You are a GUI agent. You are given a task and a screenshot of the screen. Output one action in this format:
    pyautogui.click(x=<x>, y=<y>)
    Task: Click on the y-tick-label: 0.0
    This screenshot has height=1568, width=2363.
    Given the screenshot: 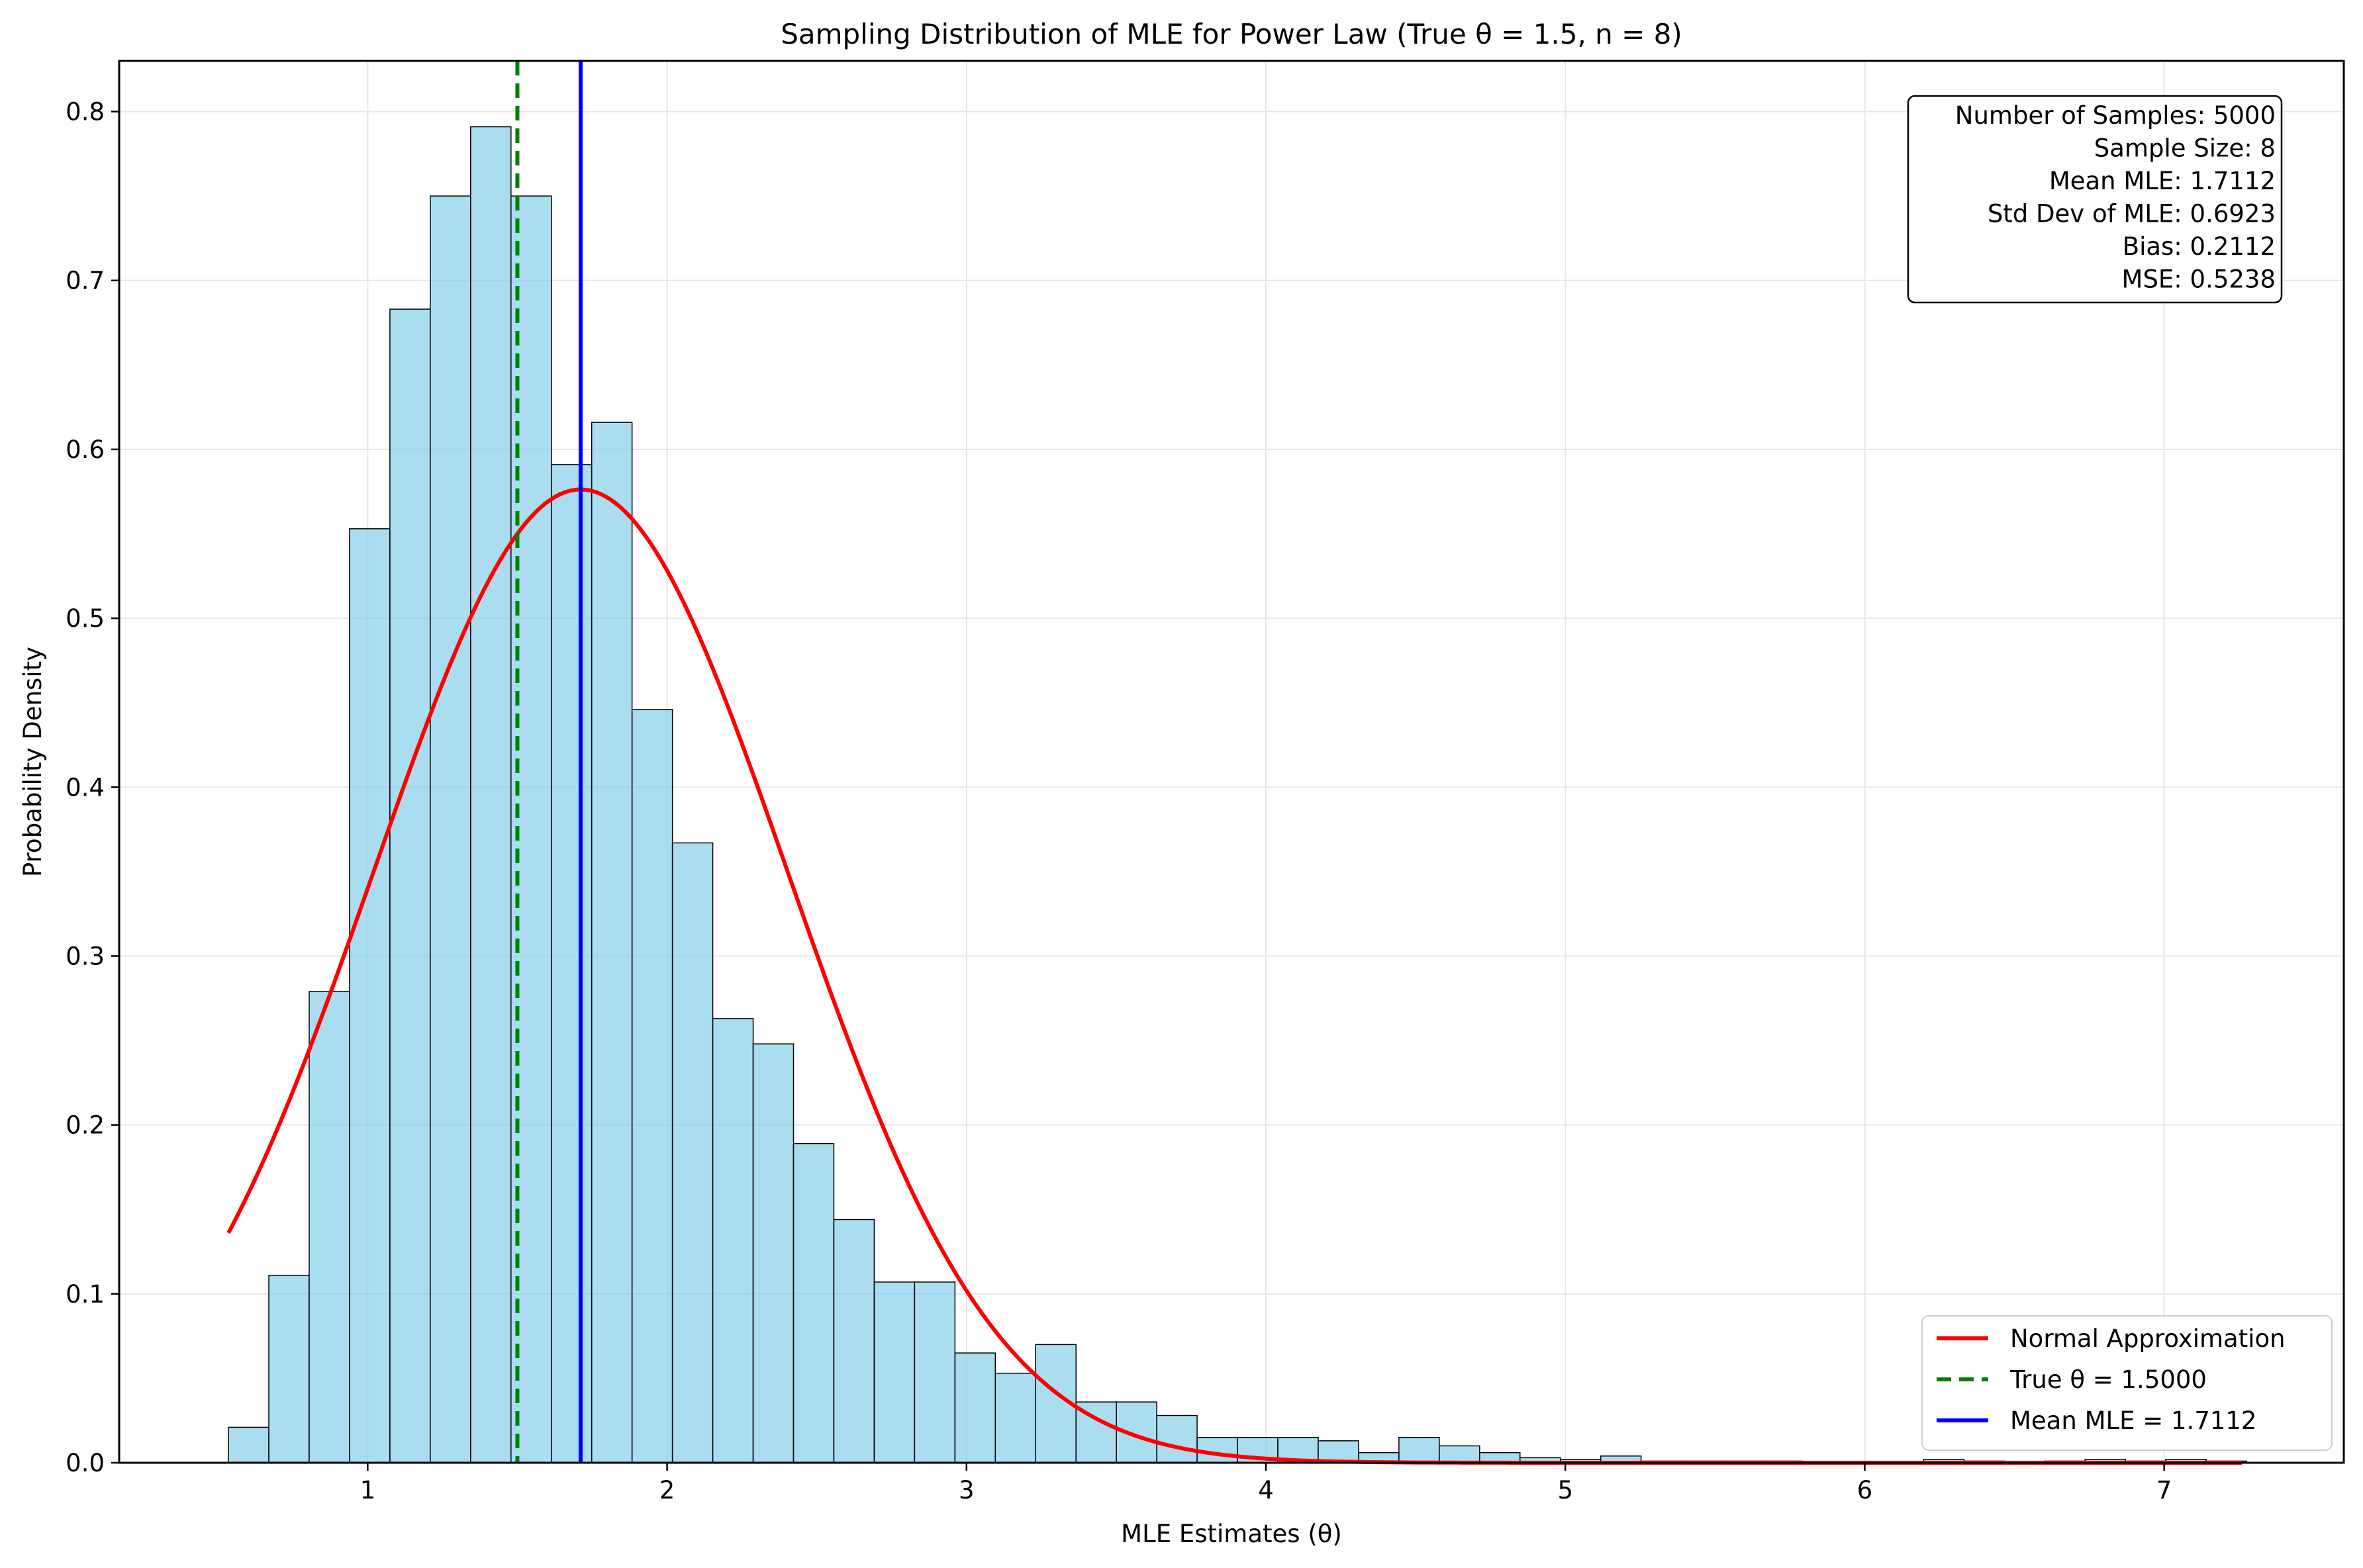 What is the action you would take?
    pyautogui.click(x=85, y=1463)
    